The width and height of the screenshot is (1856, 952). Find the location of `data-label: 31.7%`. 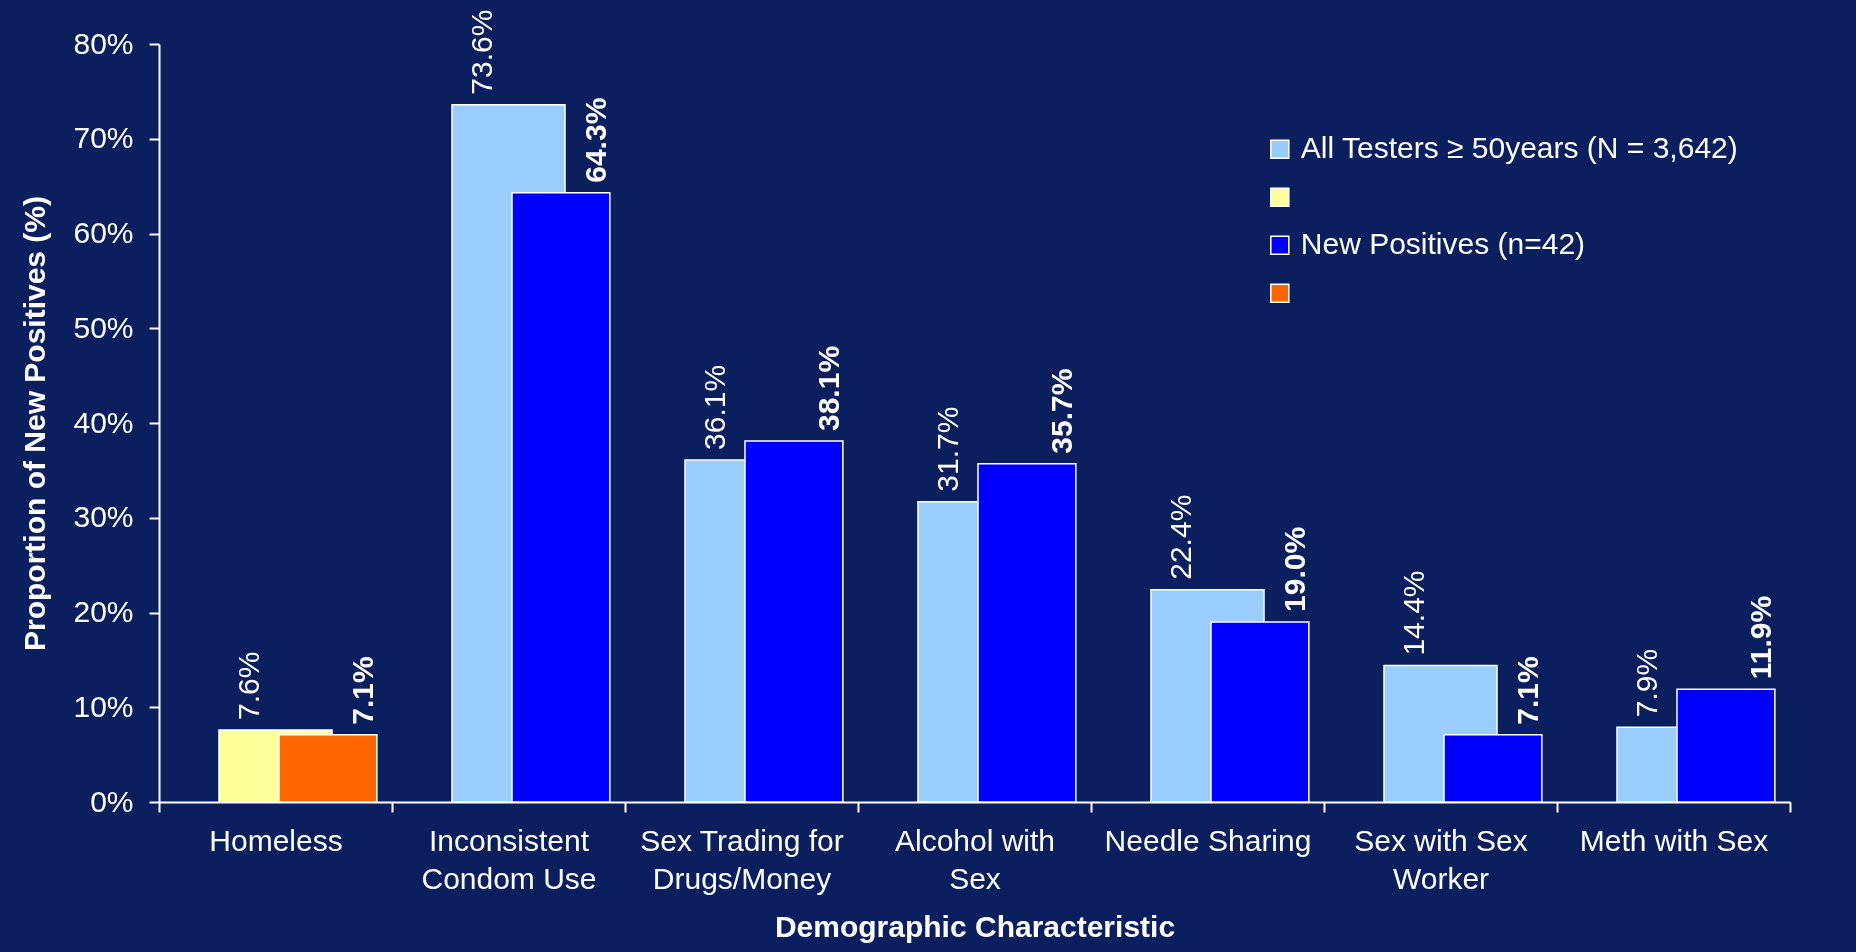

data-label: 31.7% is located at coordinates (947, 449).